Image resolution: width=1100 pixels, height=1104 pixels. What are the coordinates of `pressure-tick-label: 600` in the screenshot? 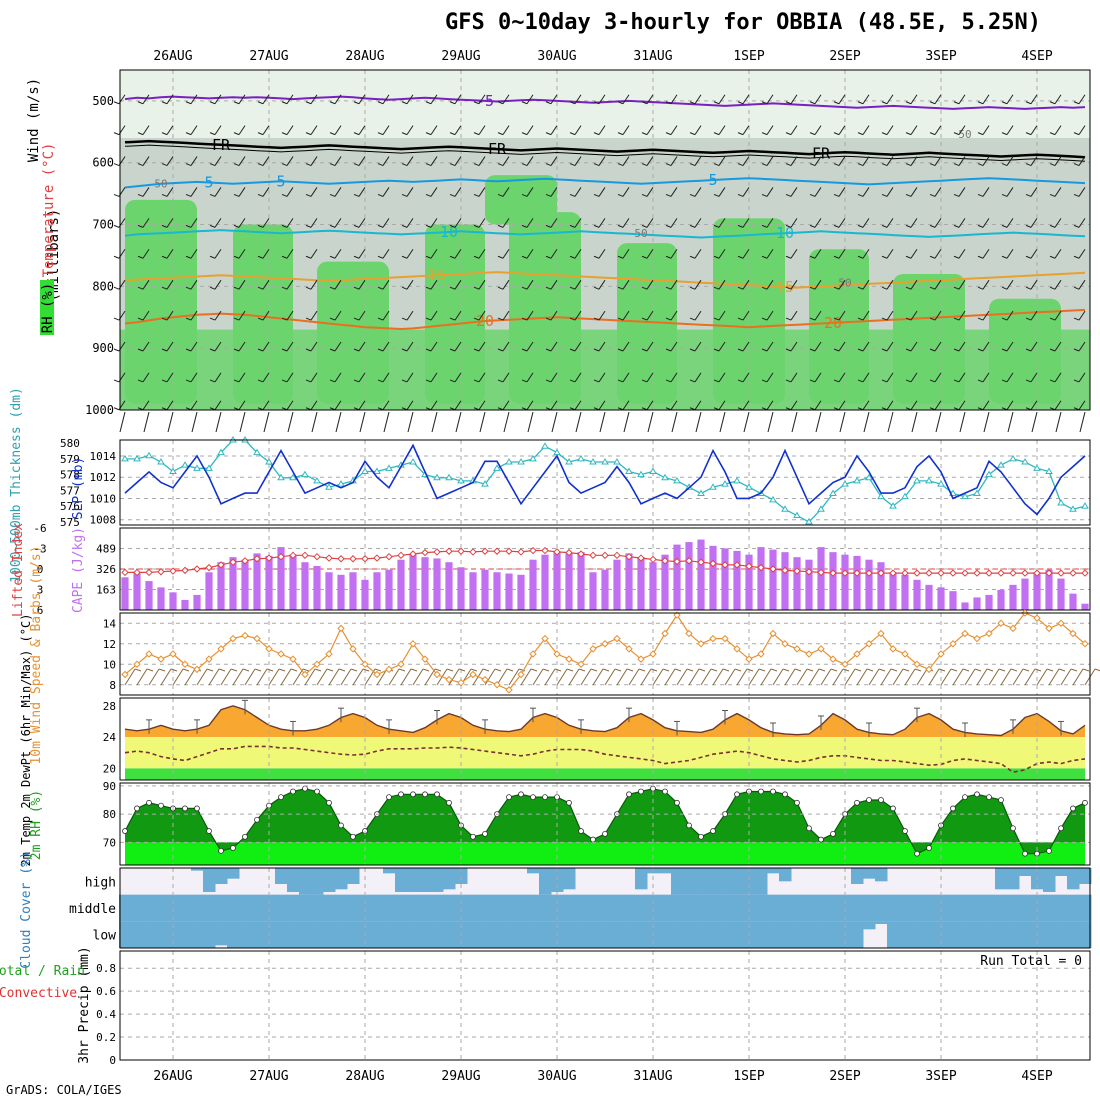 It's located at (103, 163).